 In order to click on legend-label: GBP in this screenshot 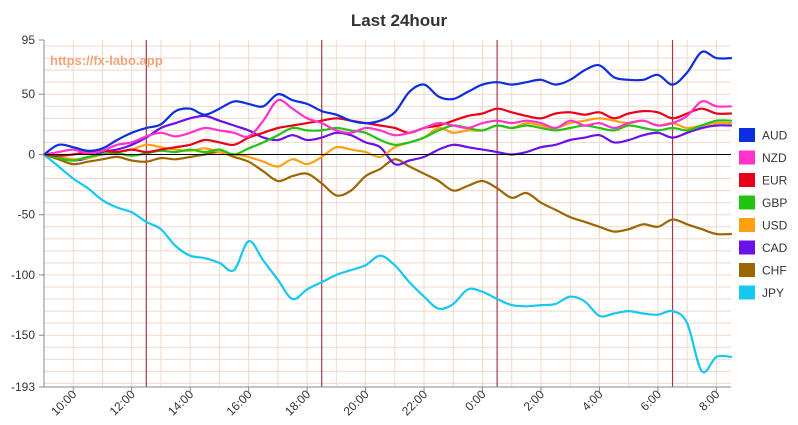, I will do `click(774, 203)`.